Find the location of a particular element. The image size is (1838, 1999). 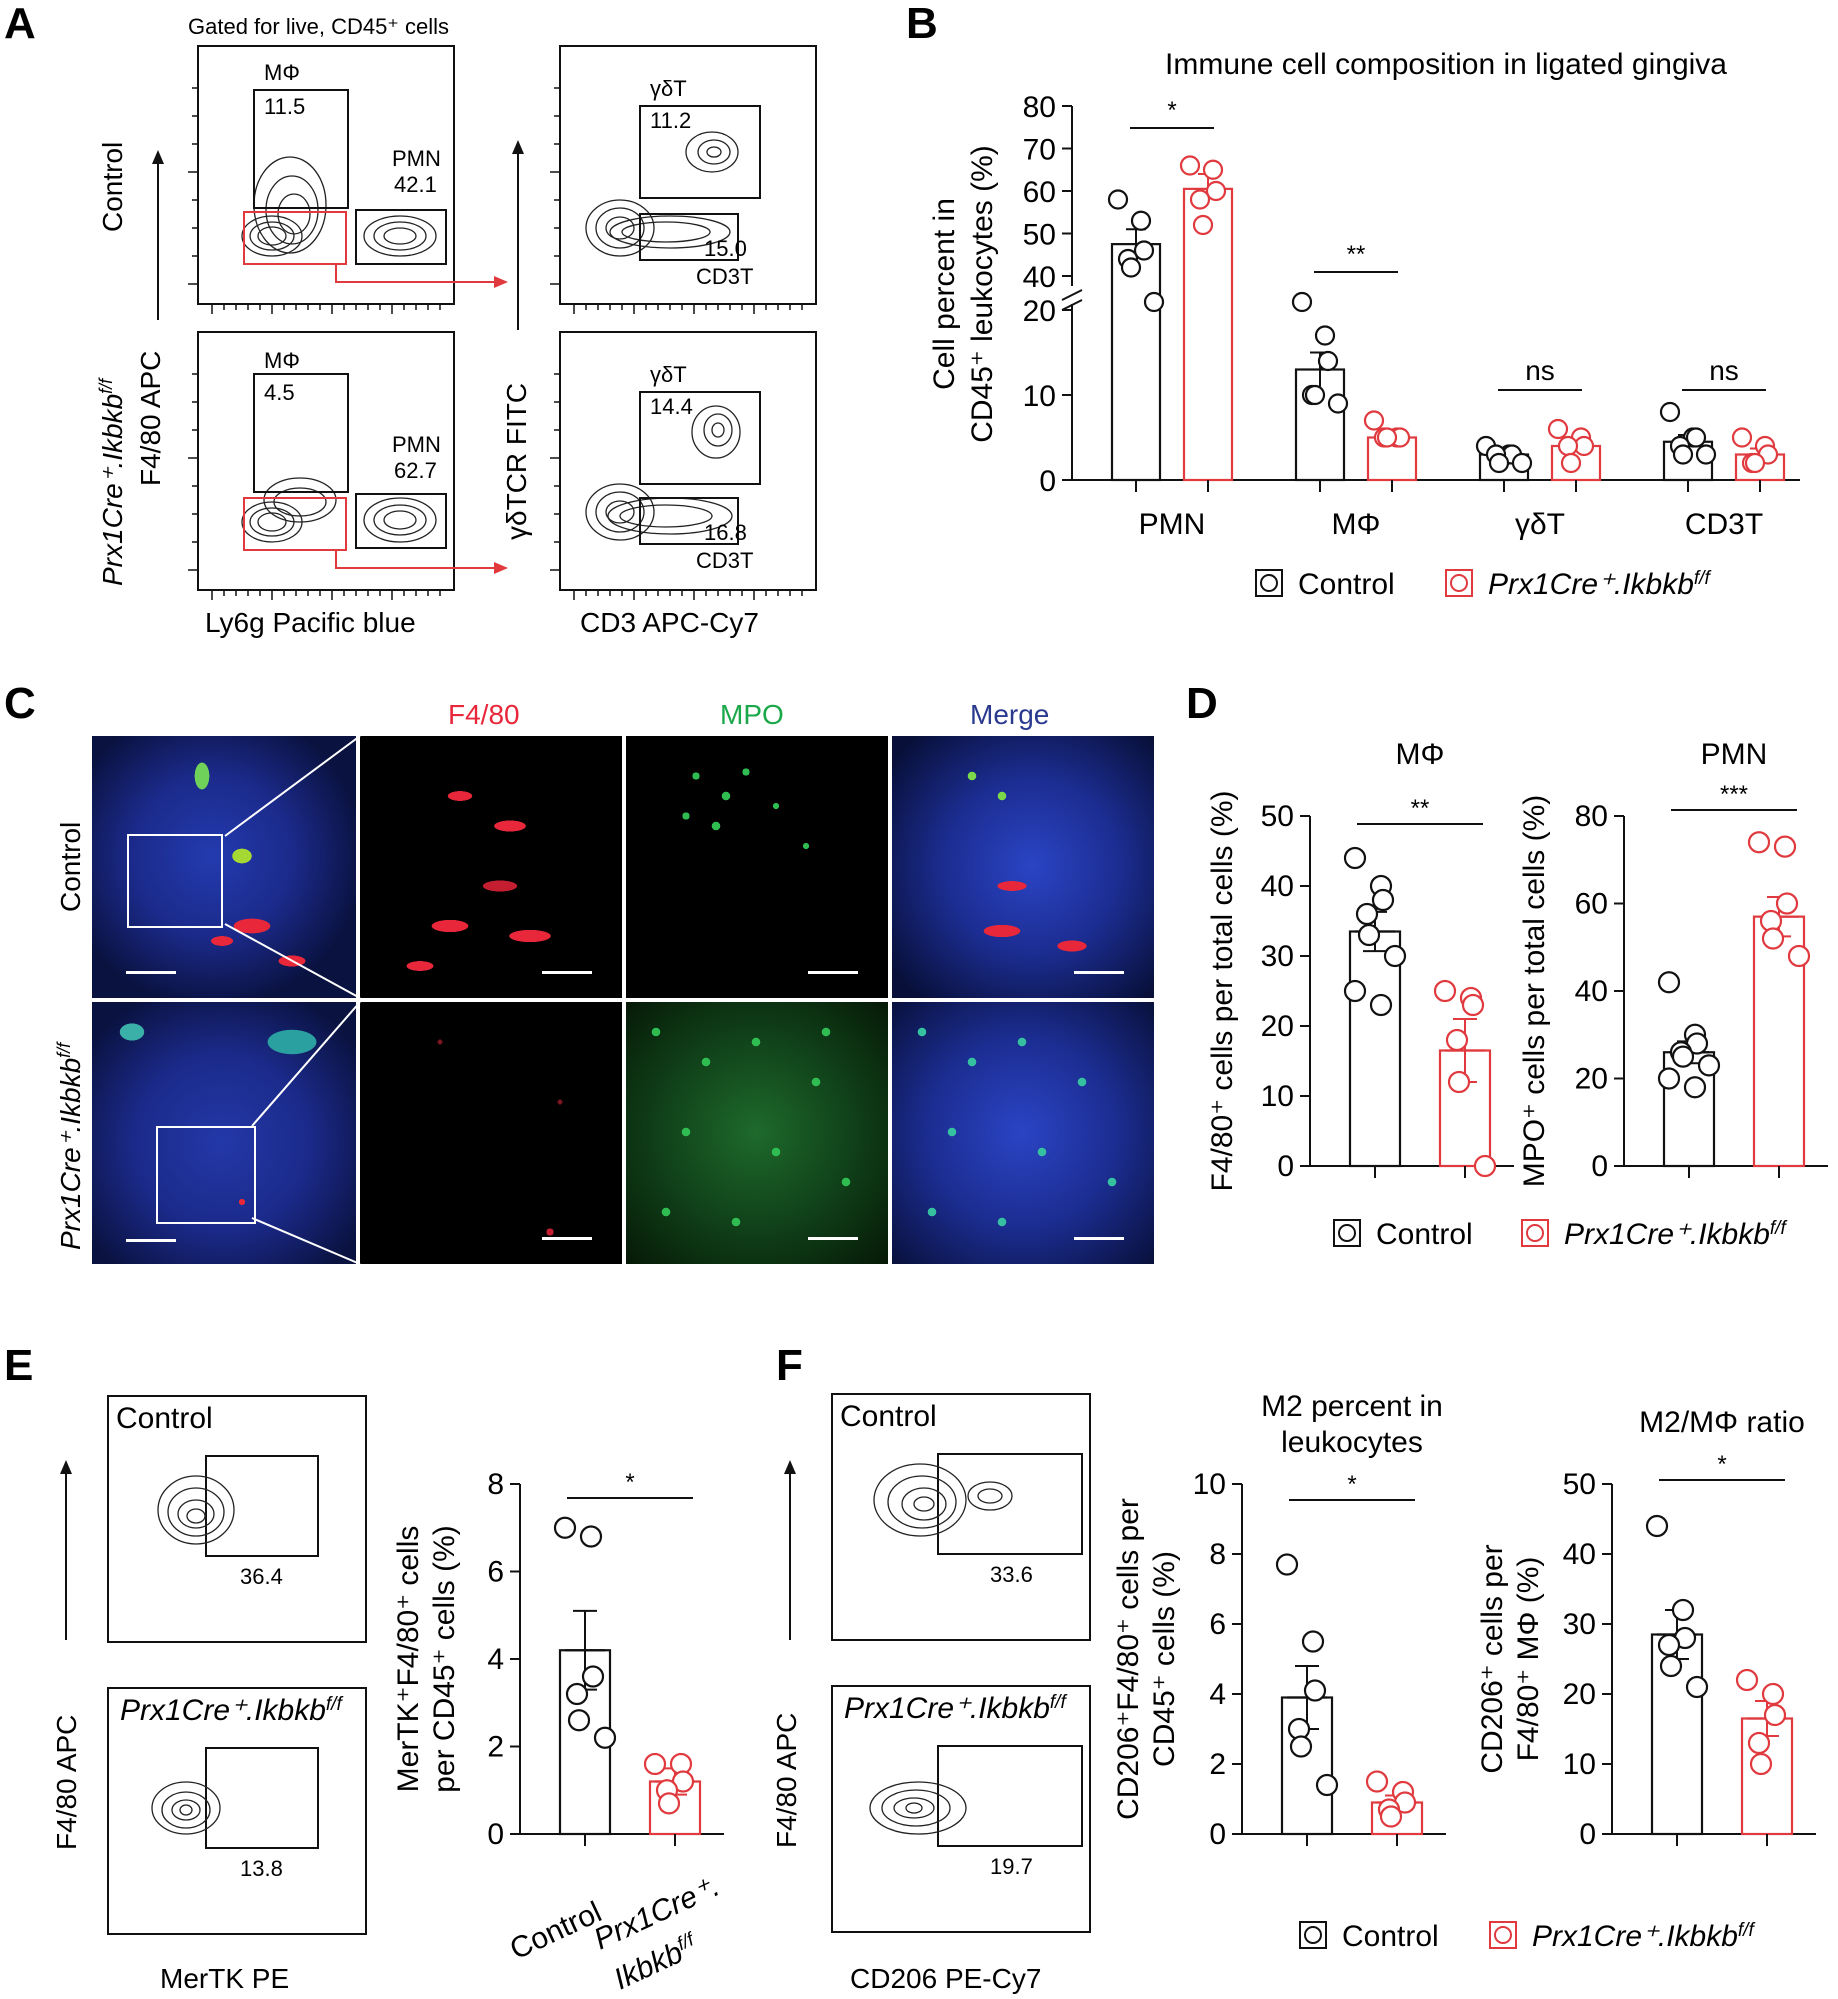

significance-label: *** is located at coordinates (1734, 794).